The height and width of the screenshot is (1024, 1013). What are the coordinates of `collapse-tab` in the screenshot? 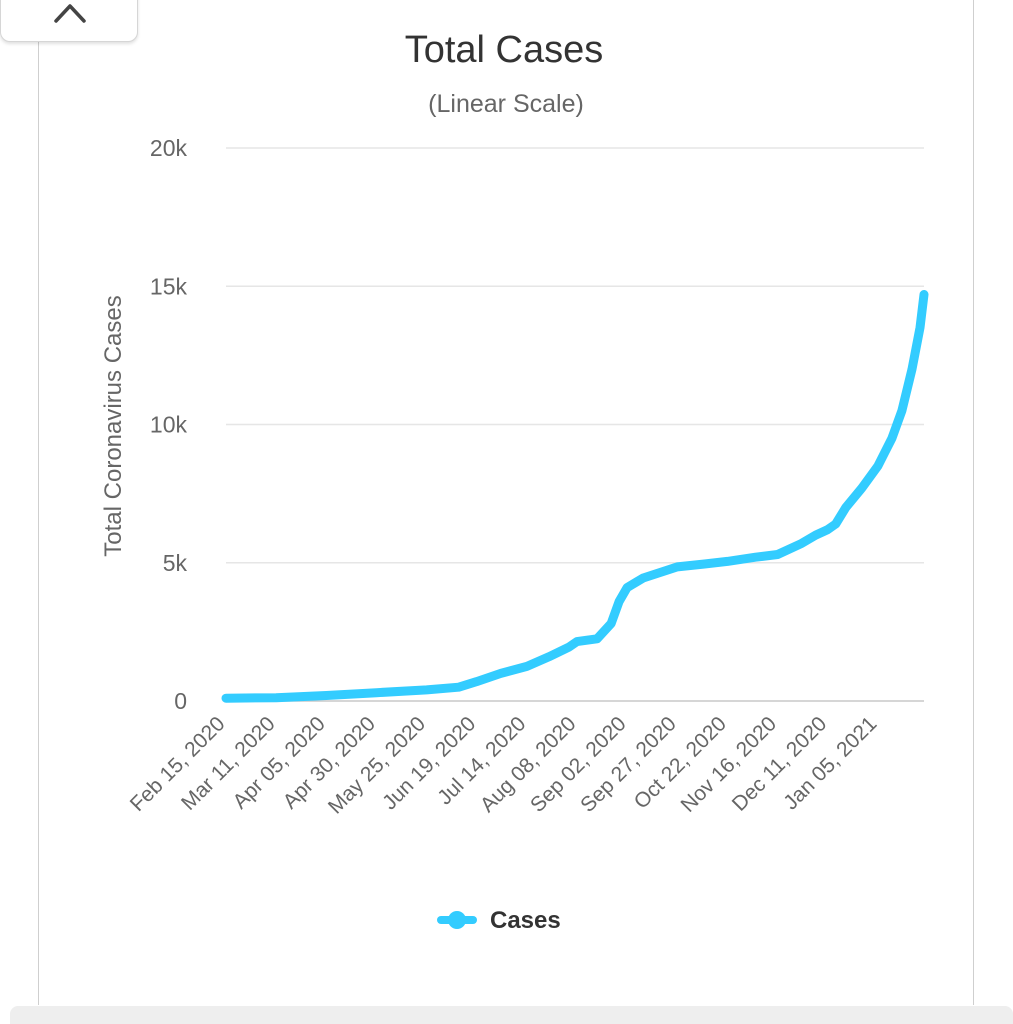 It's located at (69, 21).